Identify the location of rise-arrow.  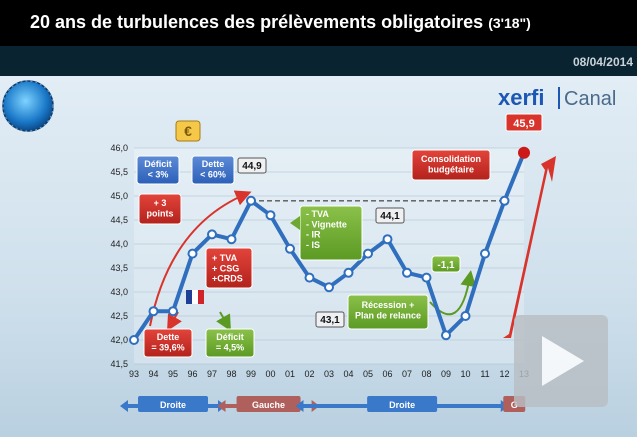
(200, 258).